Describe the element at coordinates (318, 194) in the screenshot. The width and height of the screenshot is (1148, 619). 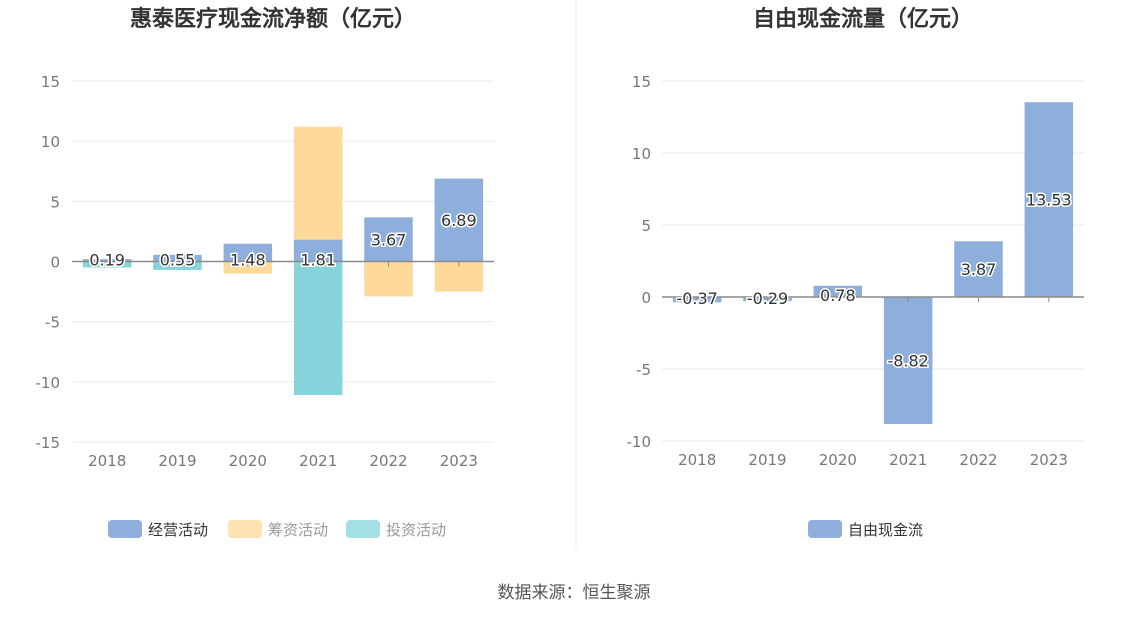
I see `chart1-bar-筹资活动-2021` at that location.